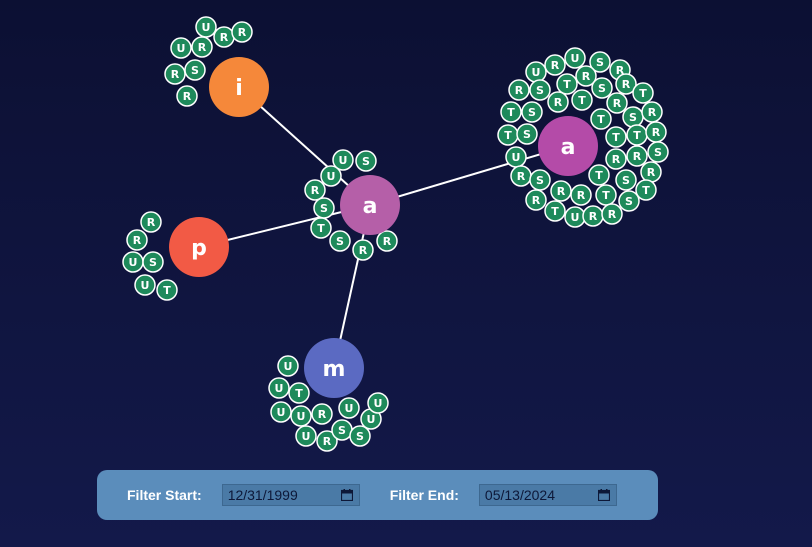  I want to click on node-p: p, so click(199, 247).